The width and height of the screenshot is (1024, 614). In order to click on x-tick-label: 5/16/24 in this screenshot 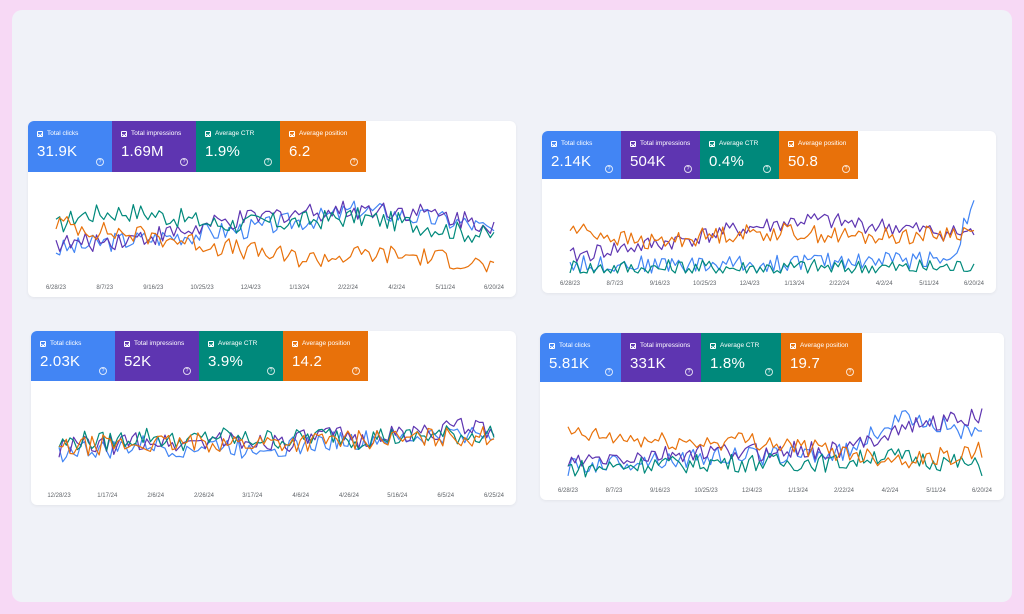, I will do `click(397, 496)`.